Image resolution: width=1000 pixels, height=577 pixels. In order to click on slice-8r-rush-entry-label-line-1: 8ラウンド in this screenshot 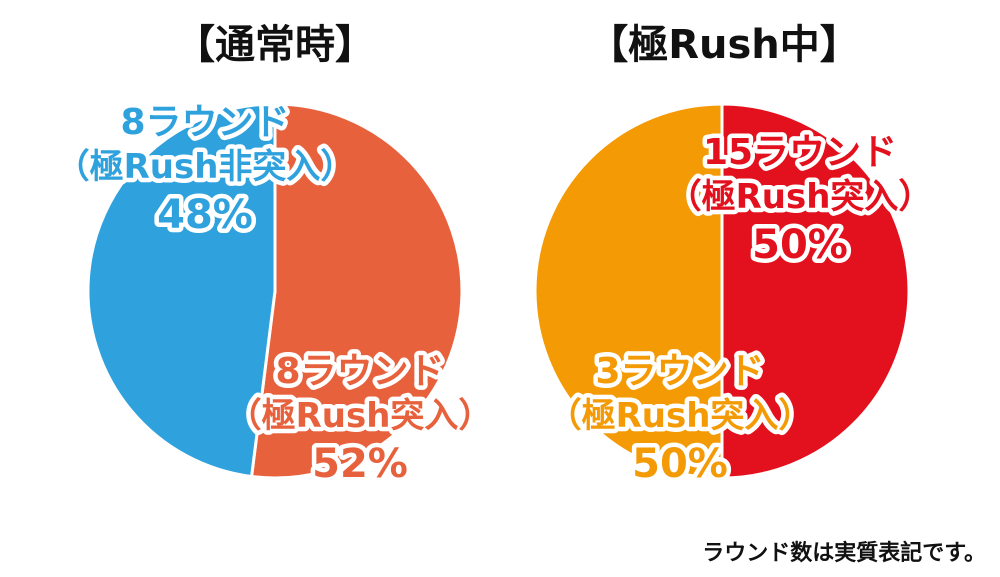, I will do `click(359, 371)`.